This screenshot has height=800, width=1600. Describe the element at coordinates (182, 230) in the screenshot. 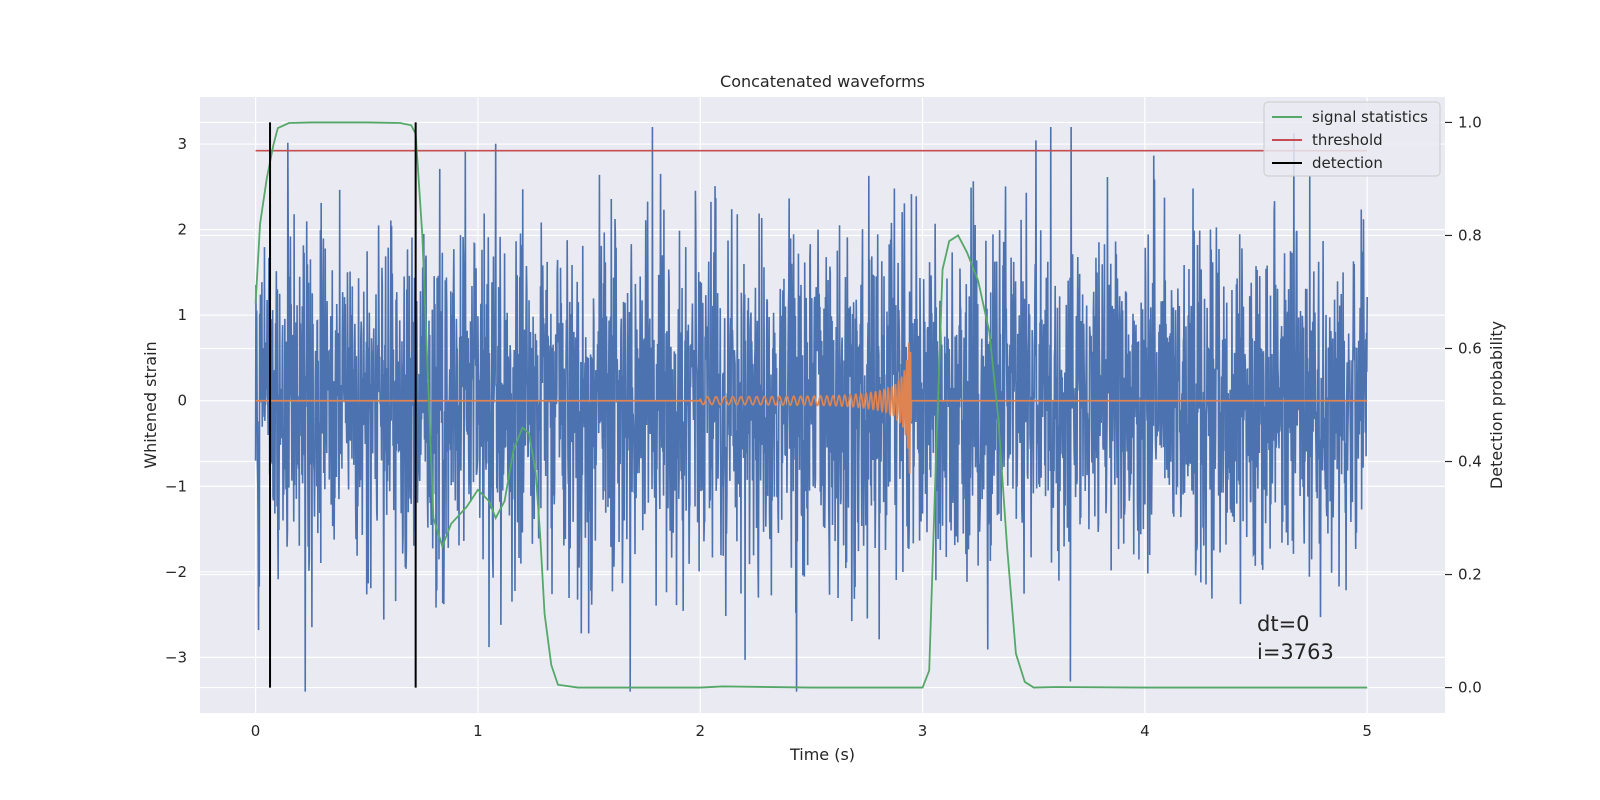

I see `y-tick-label: 2` at that location.